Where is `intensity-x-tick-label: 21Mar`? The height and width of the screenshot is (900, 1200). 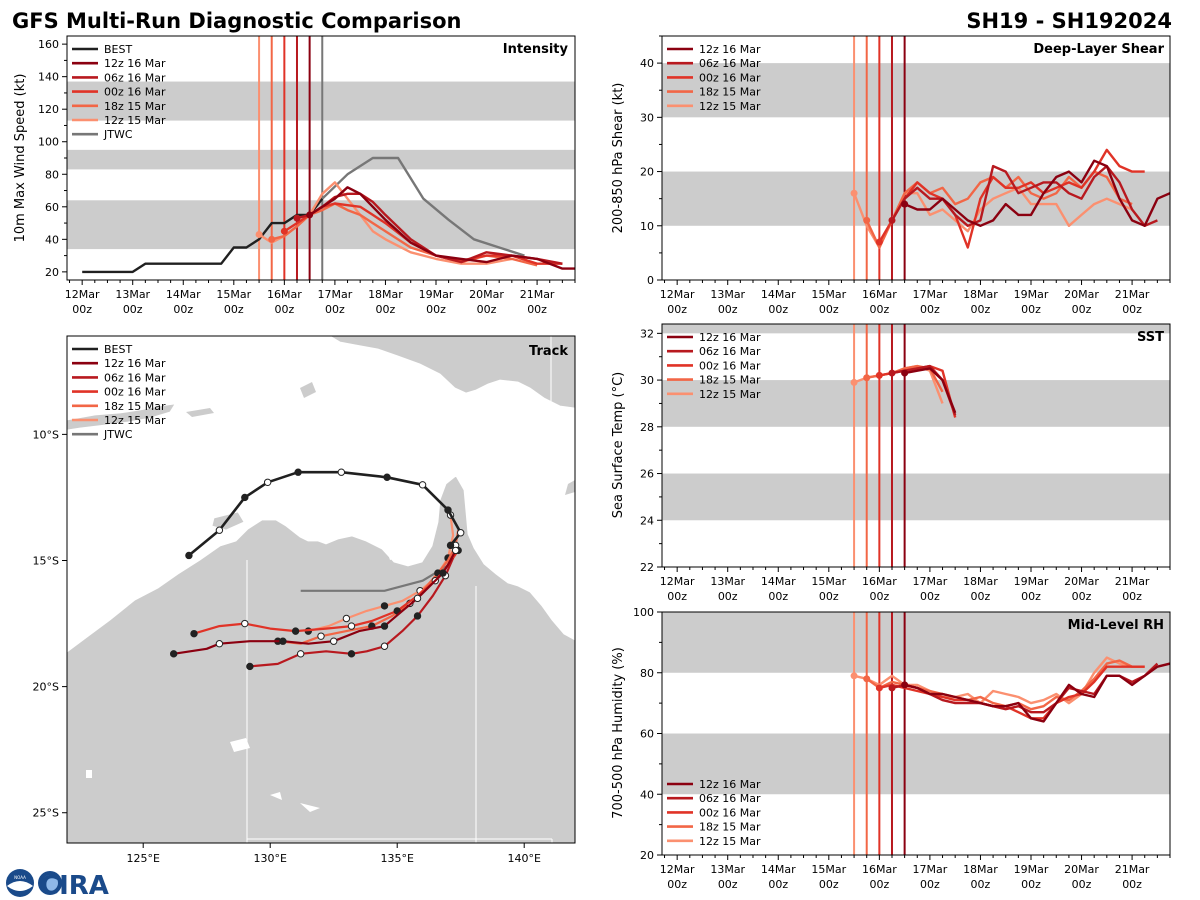
intensity-x-tick-label: 21Mar is located at coordinates (537, 294).